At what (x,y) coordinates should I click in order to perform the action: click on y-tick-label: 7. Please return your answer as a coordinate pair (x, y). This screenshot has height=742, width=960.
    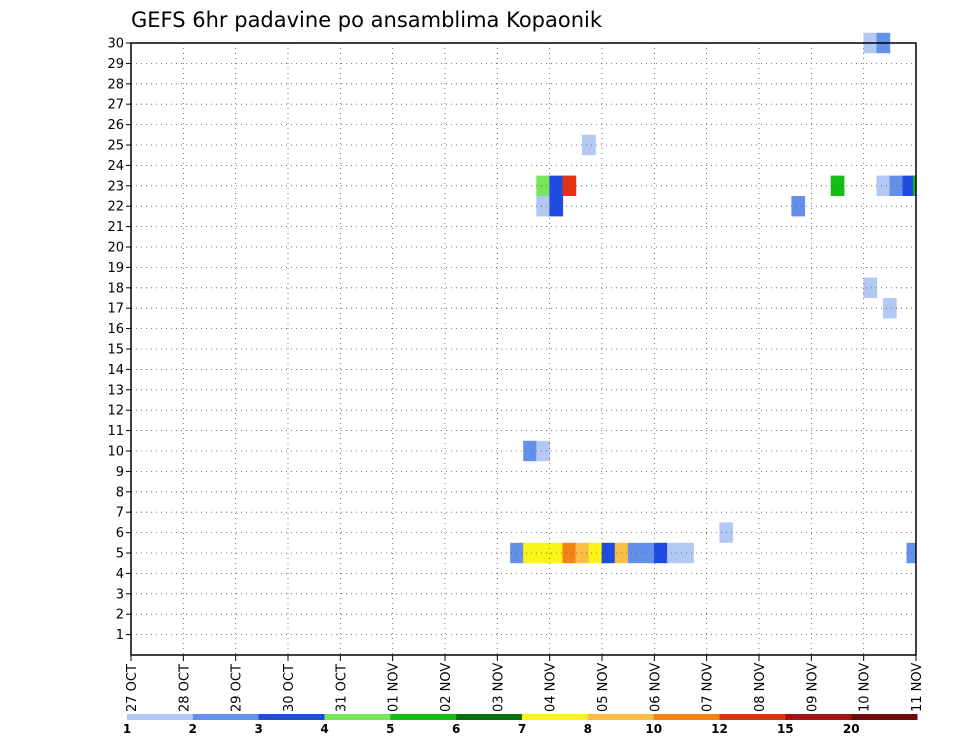
    Looking at the image, I should click on (120, 513).